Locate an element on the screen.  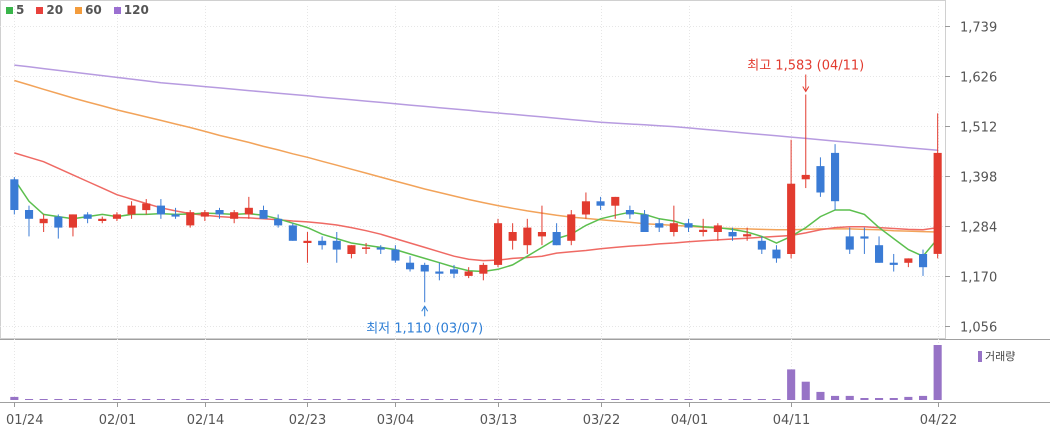
legend-item-ma20: 20 is located at coordinates (49, 10).